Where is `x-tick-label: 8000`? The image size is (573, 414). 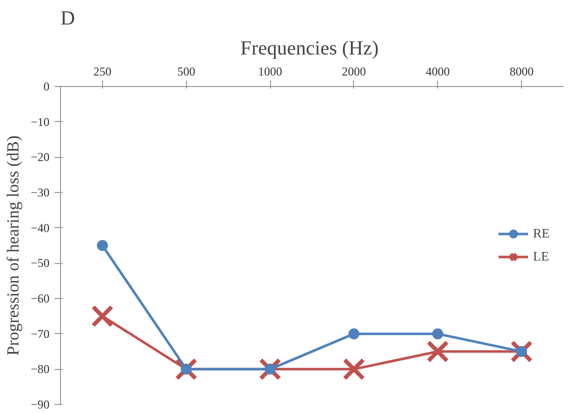 x-tick-label: 8000 is located at coordinates (522, 71).